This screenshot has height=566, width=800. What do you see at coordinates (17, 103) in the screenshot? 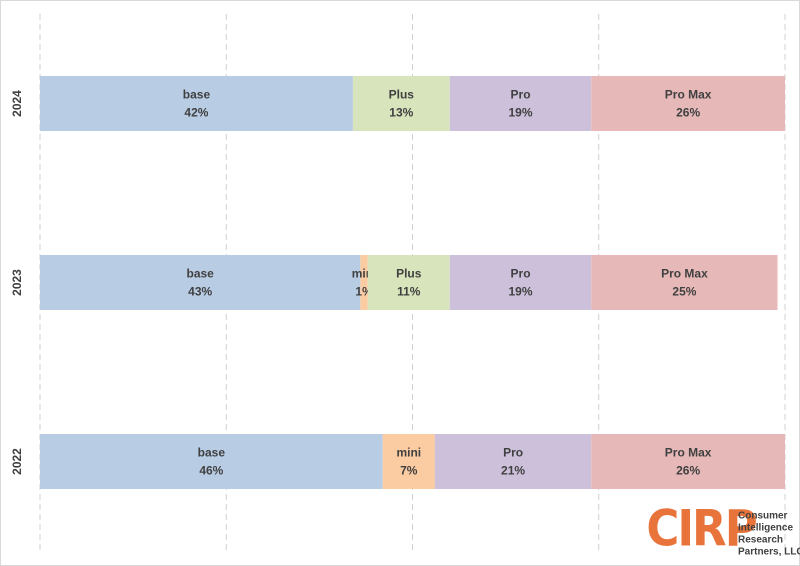
I see `category-label: 2024` at bounding box center [17, 103].